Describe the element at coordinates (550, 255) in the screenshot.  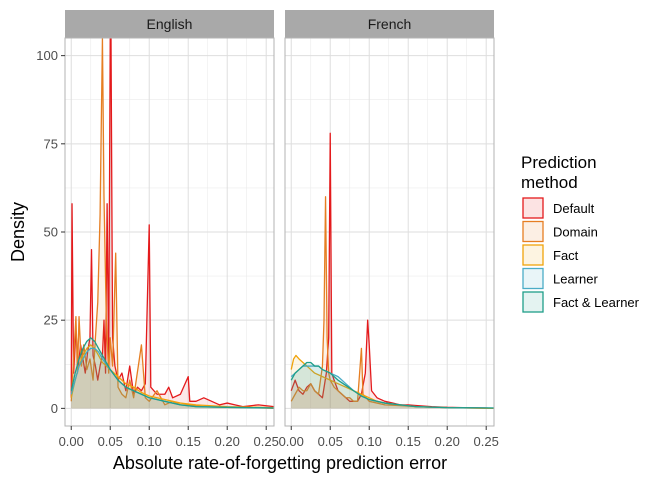
I see `legend-item-fact: Fact` at that location.